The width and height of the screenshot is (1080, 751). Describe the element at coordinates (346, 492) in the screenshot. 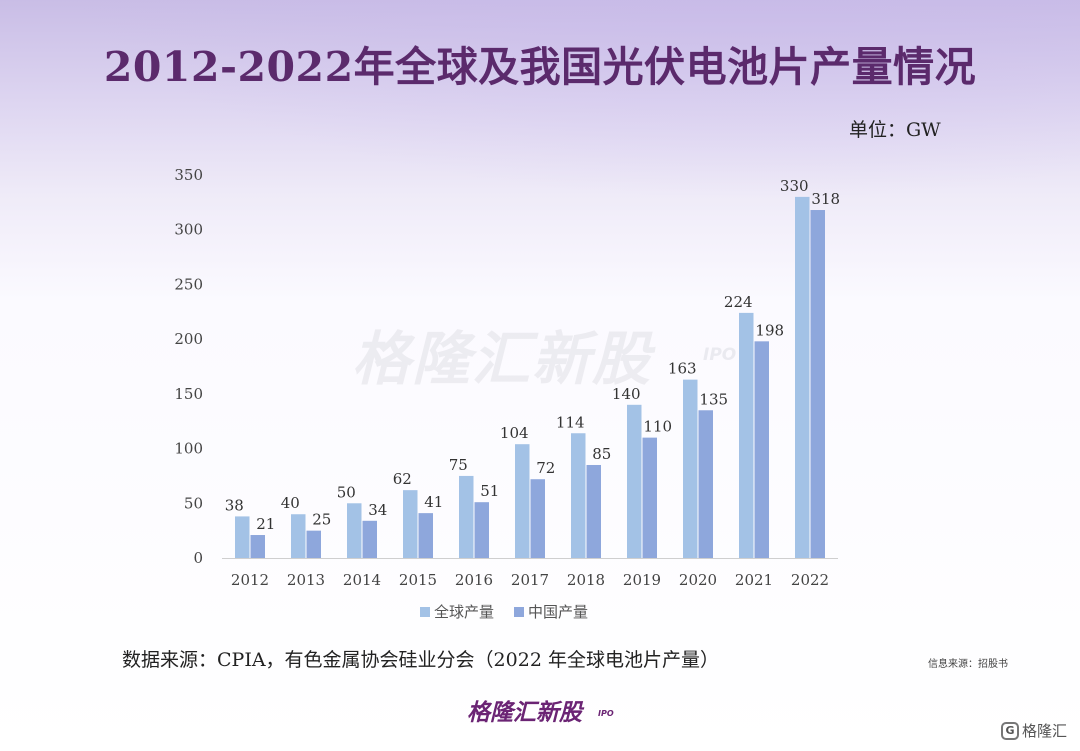

I see `data-label-global: 50` at that location.